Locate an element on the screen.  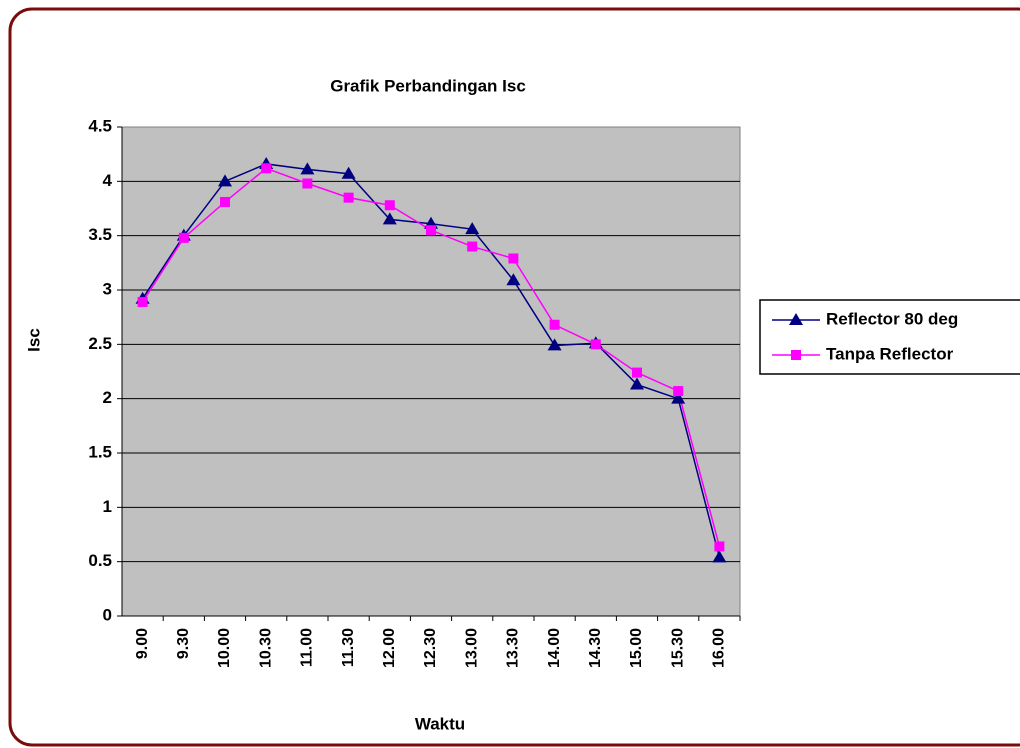
x-tick-label: 13.00 is located at coordinates (471, 648).